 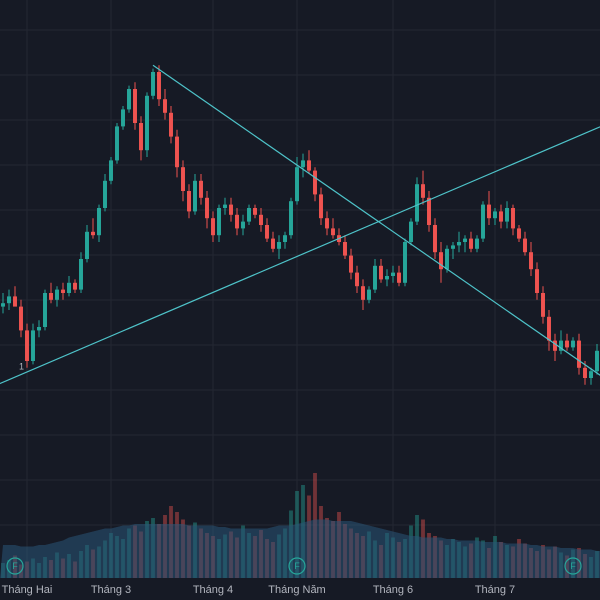 What do you see at coordinates (300, 548) in the screenshot?
I see `volume-moving-average-area` at bounding box center [300, 548].